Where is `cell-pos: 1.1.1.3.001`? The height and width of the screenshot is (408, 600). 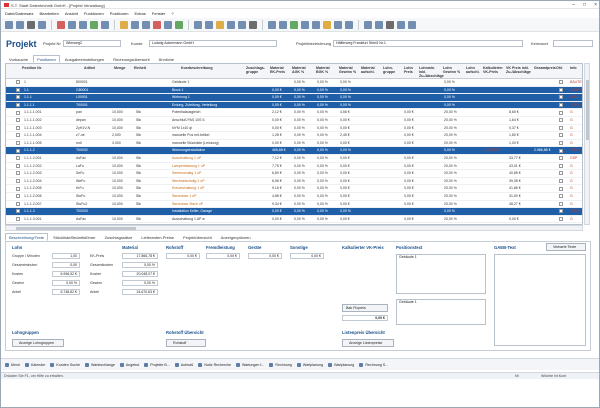 cell-pos: 1.1.1.3.001 is located at coordinates (33, 218).